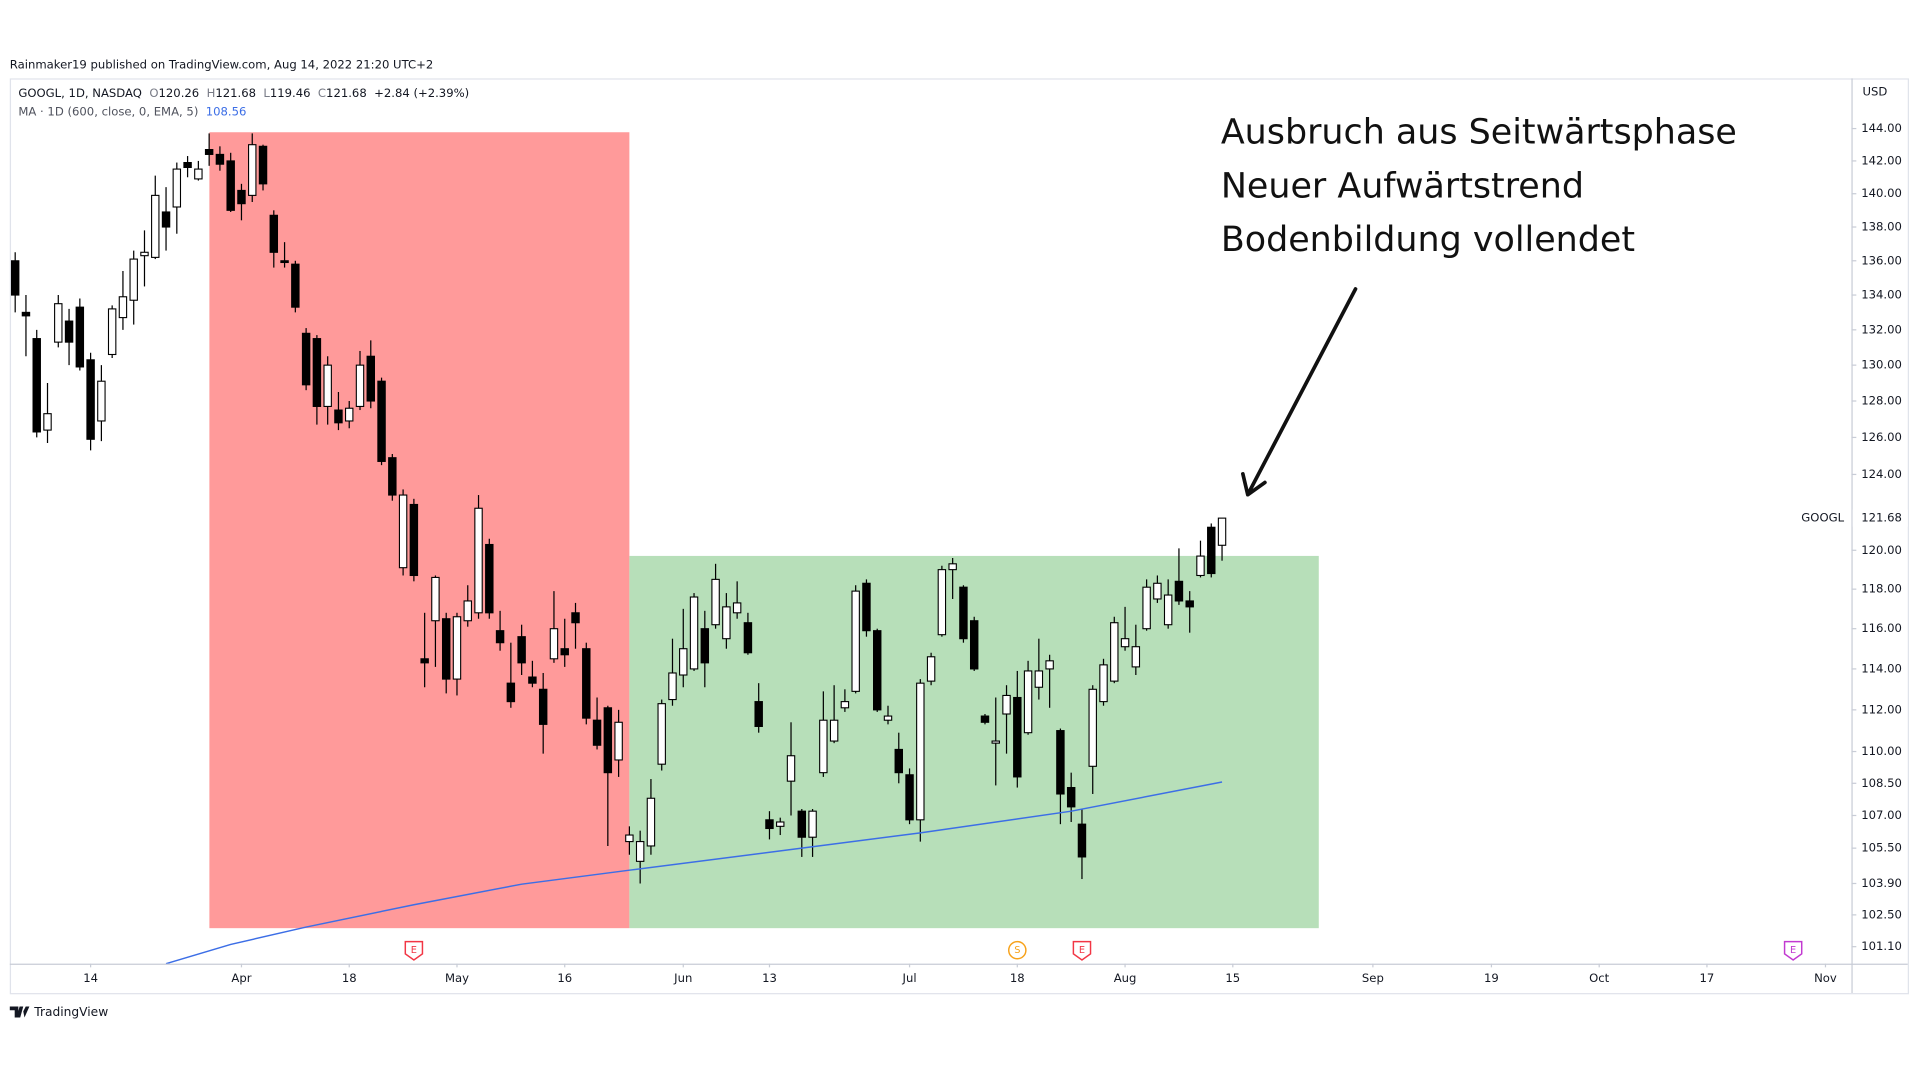 This screenshot has width=1920, height=1080. What do you see at coordinates (322, 93) in the screenshot?
I see `legend-field: C` at bounding box center [322, 93].